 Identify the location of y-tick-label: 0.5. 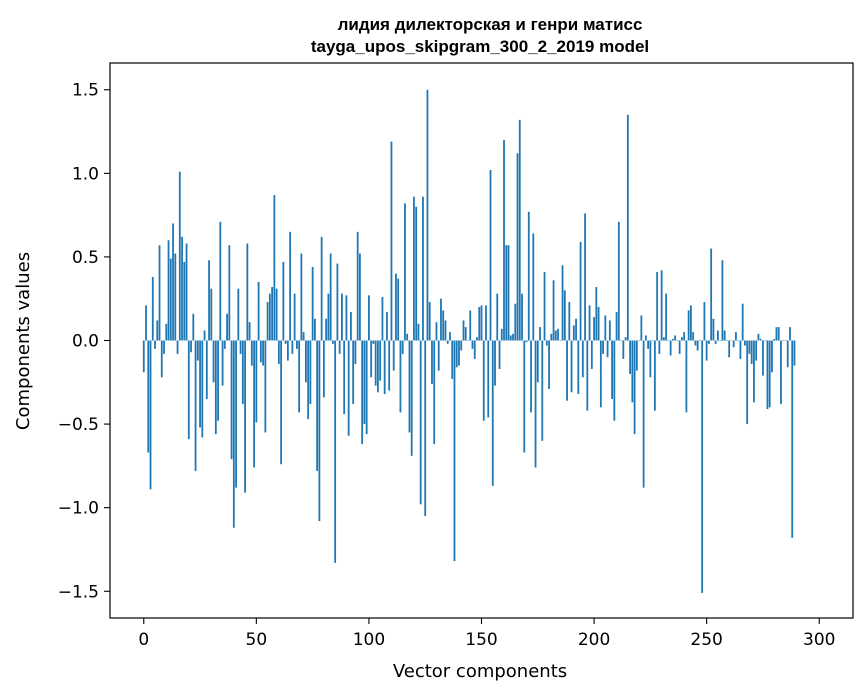
(85, 258).